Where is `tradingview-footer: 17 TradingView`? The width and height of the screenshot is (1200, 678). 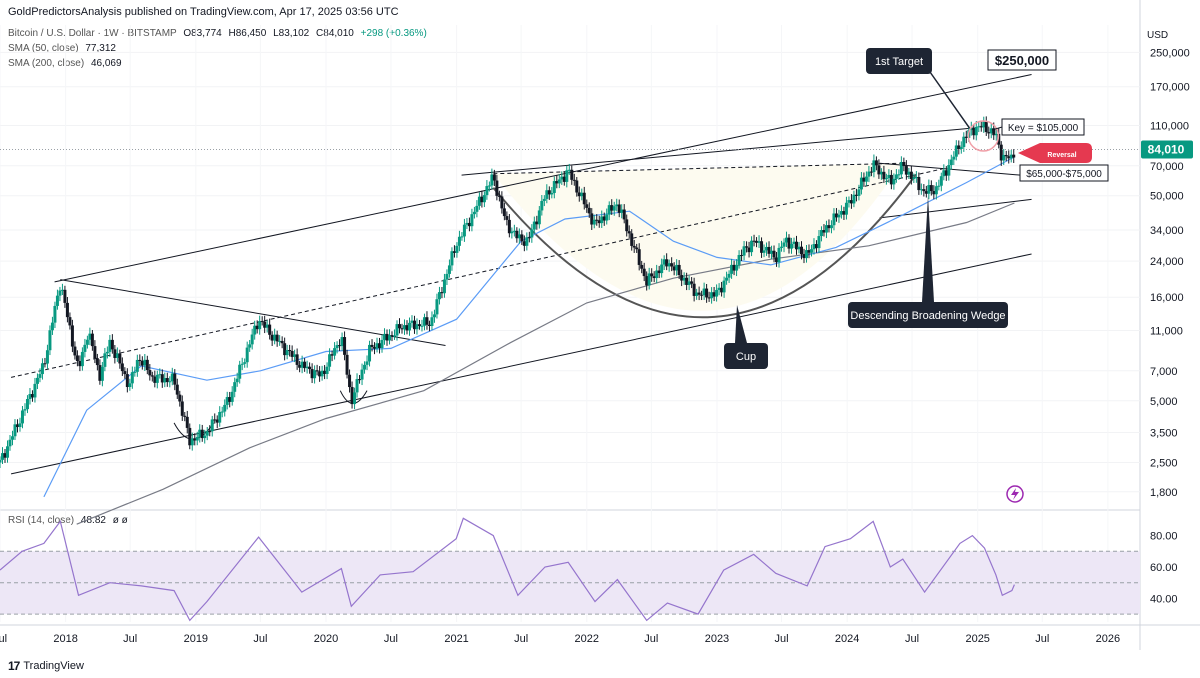
tradingview-footer: 17 TradingView is located at coordinates (46, 666).